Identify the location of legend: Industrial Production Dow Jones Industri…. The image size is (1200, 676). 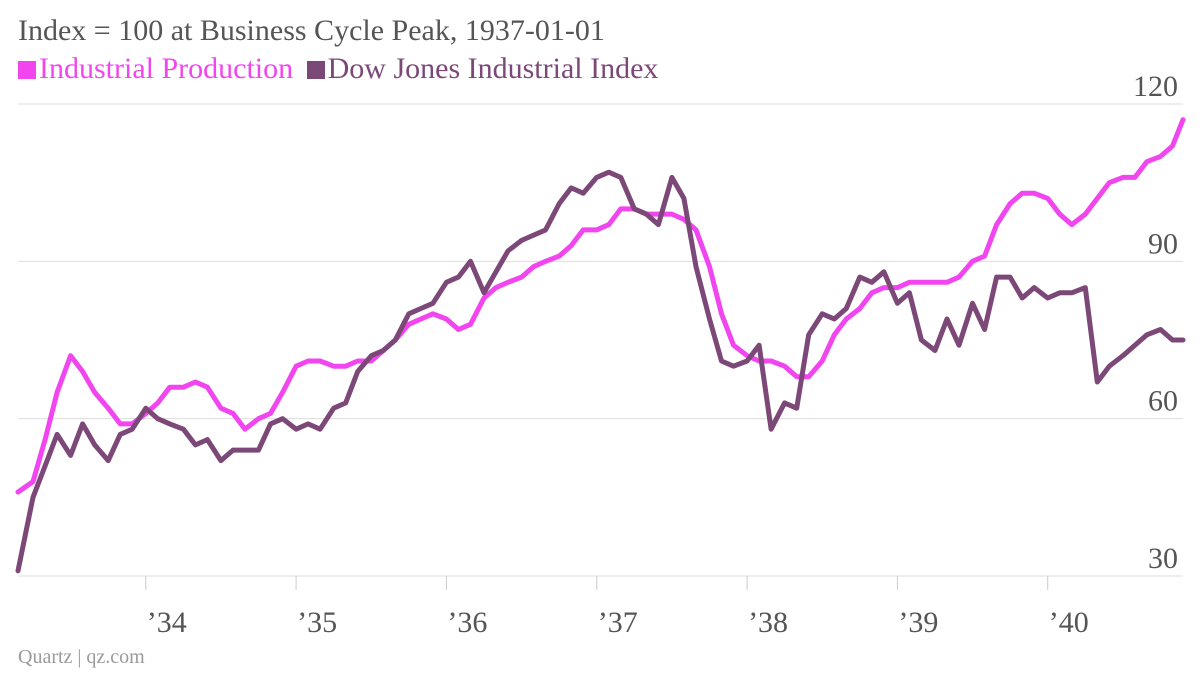
(341, 69).